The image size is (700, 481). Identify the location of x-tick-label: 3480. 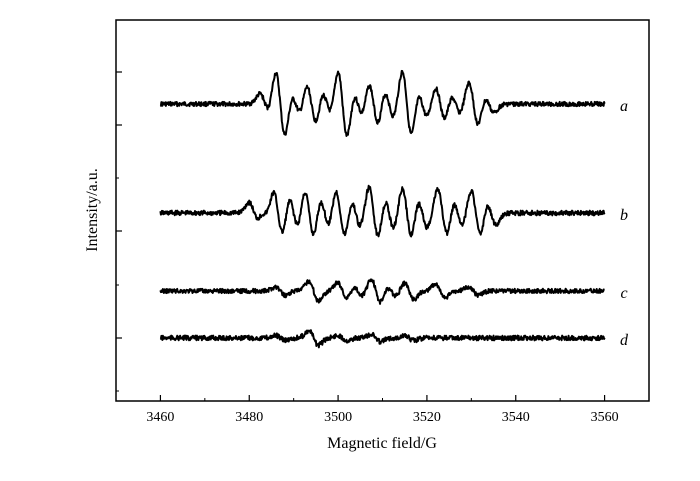
(249, 417).